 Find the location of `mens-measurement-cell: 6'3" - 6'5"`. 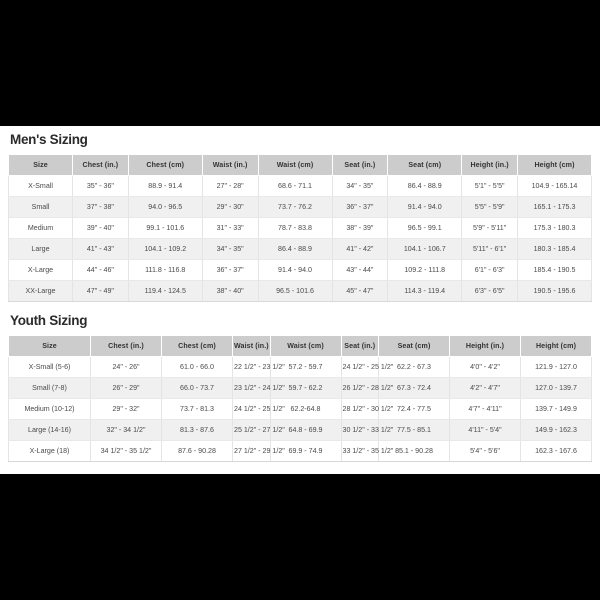

mens-measurement-cell: 6'3" - 6'5" is located at coordinates (489, 291).